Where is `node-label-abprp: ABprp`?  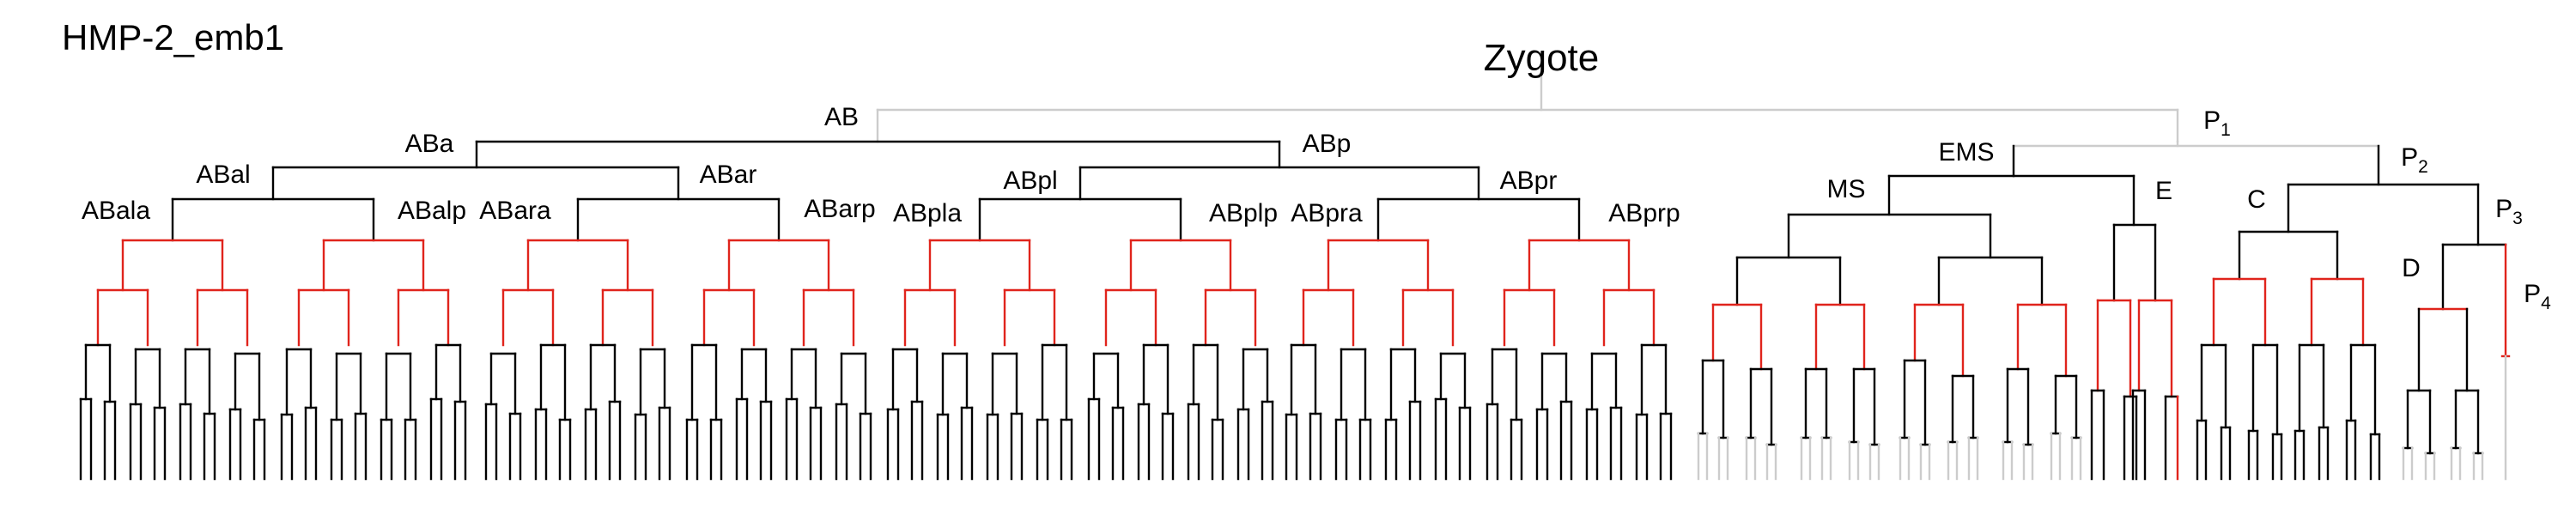 node-label-abprp: ABprp is located at coordinates (1644, 213).